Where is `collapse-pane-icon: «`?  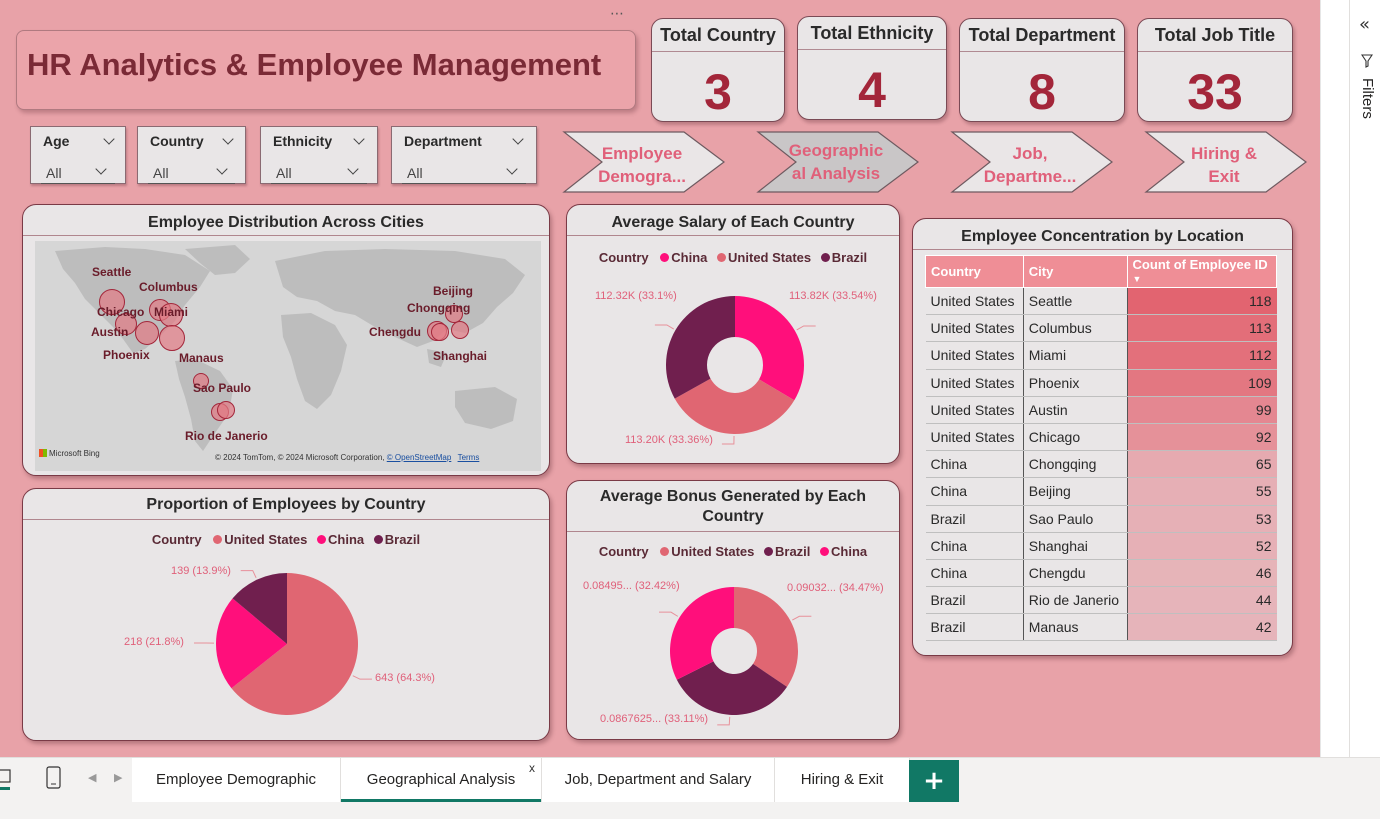 collapse-pane-icon: « is located at coordinates (1365, 24).